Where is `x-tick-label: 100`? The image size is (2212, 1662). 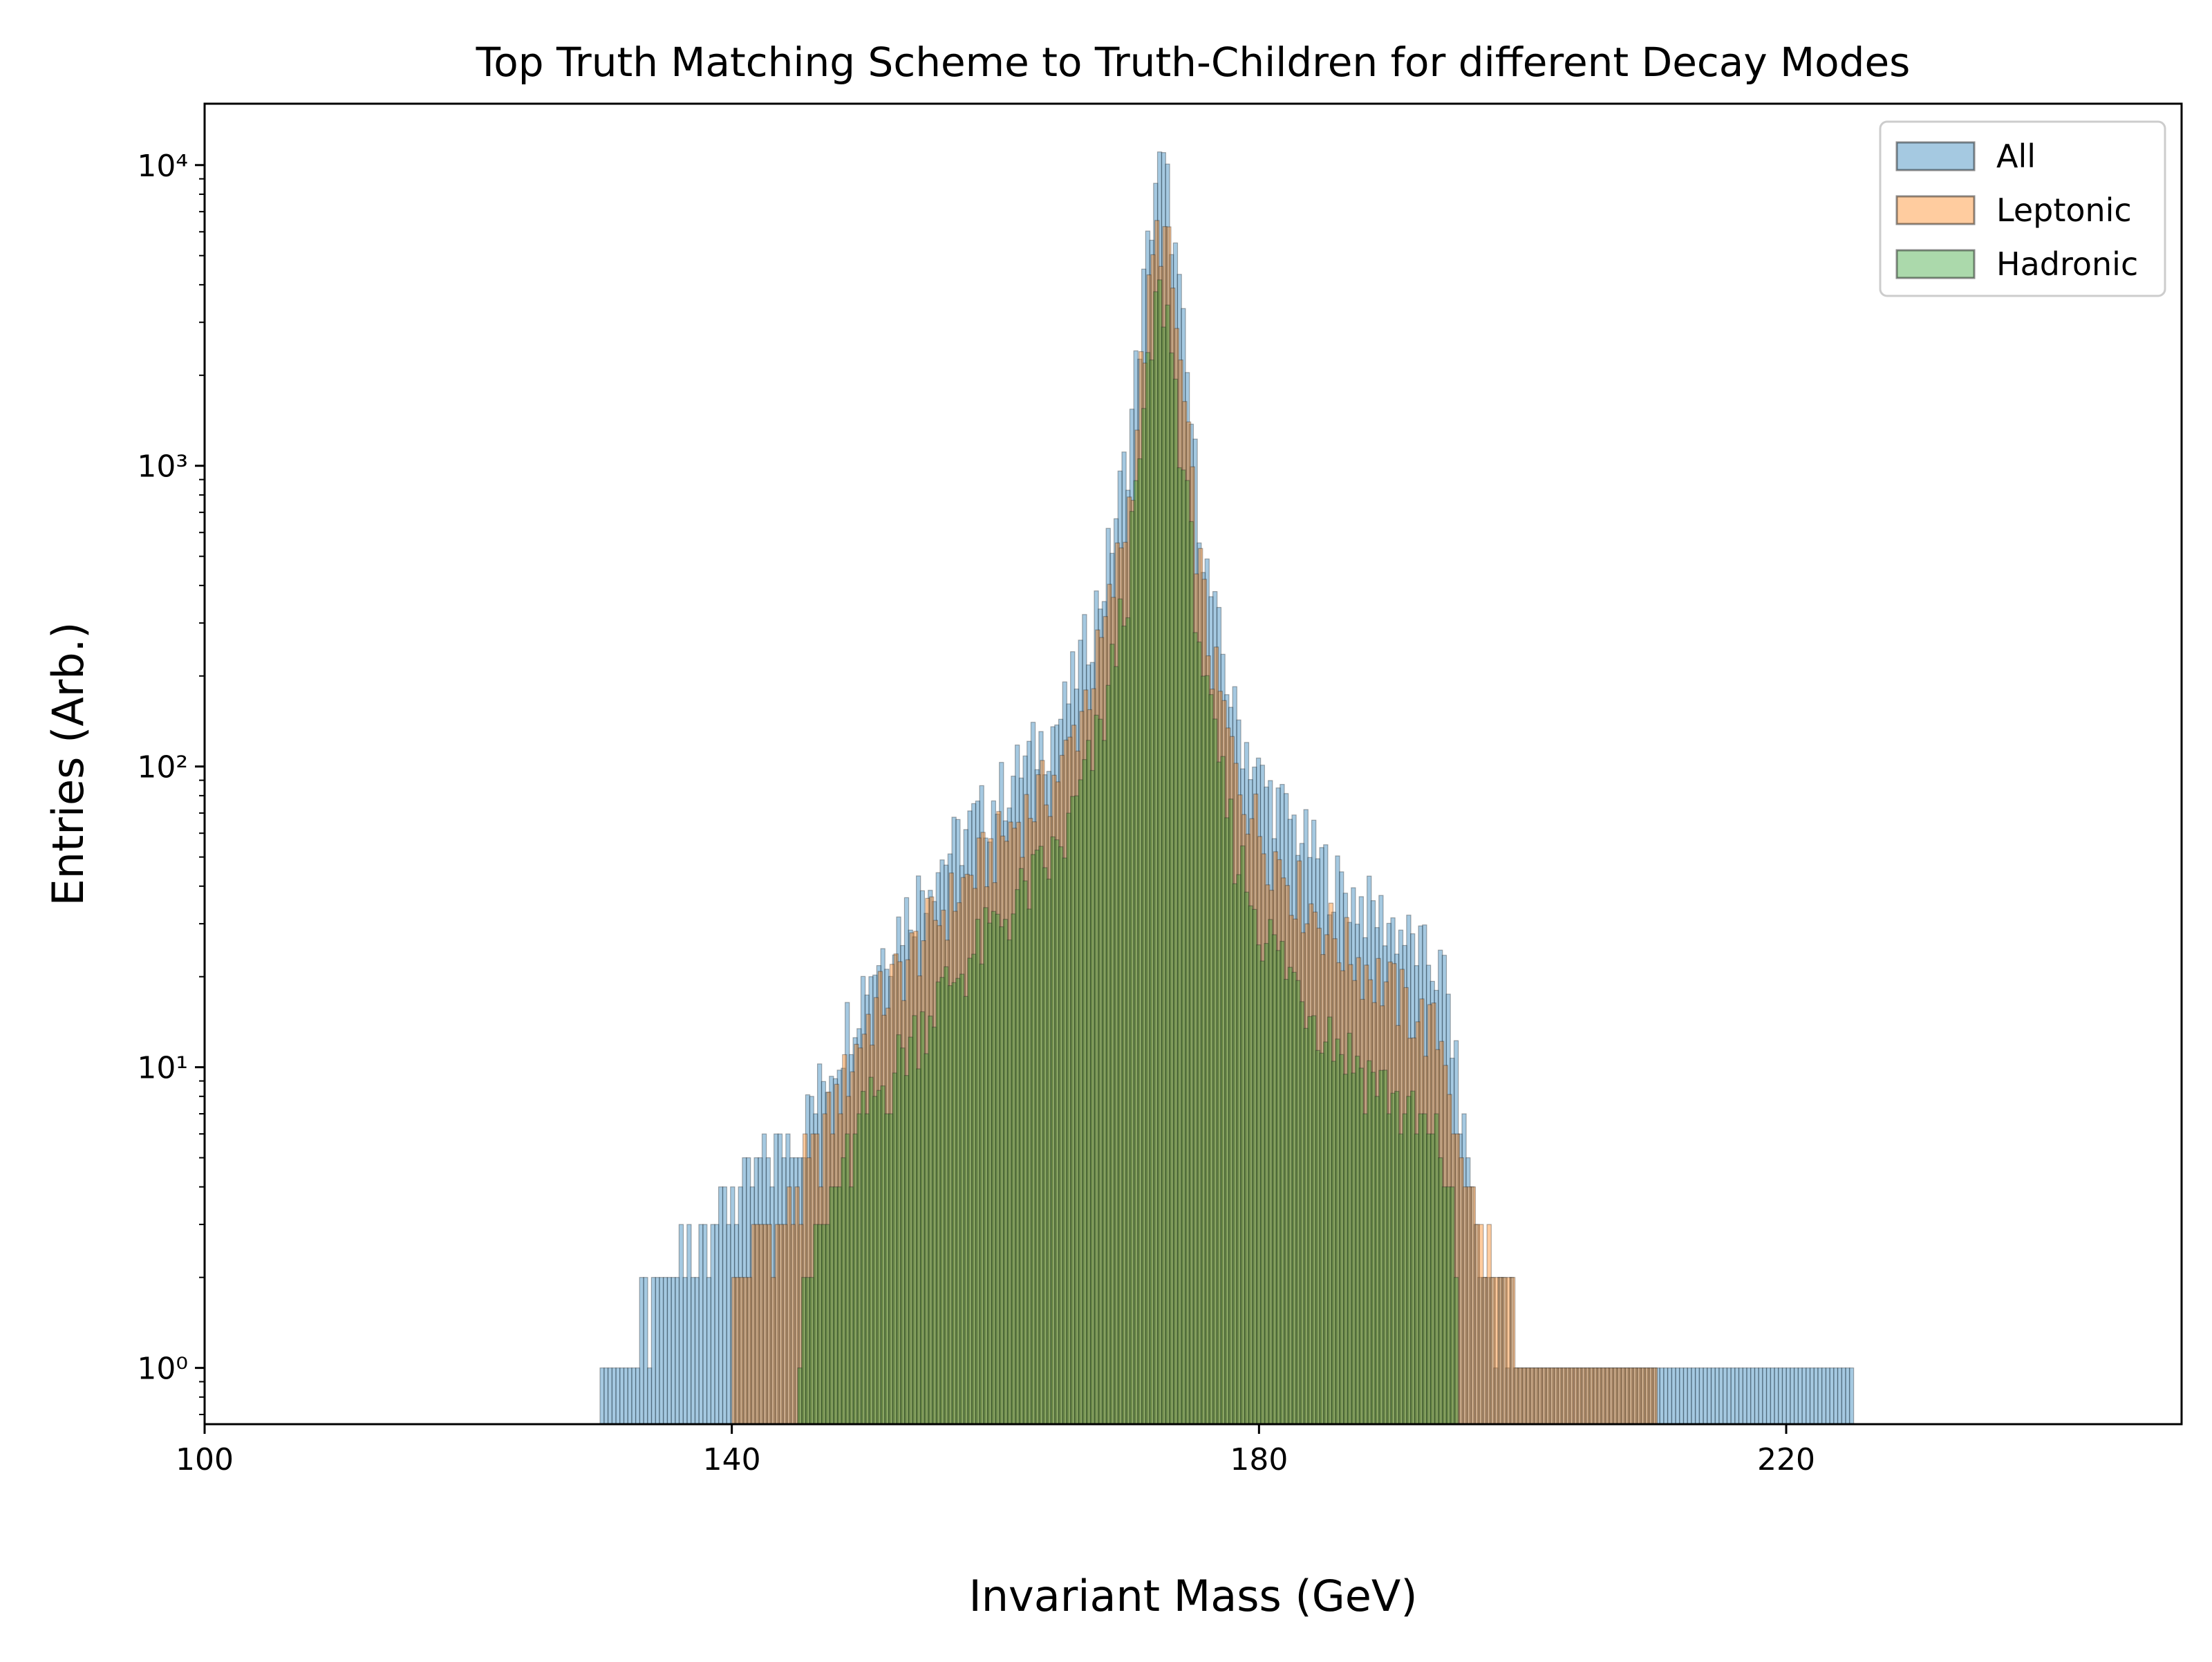 x-tick-label: 100 is located at coordinates (205, 1460).